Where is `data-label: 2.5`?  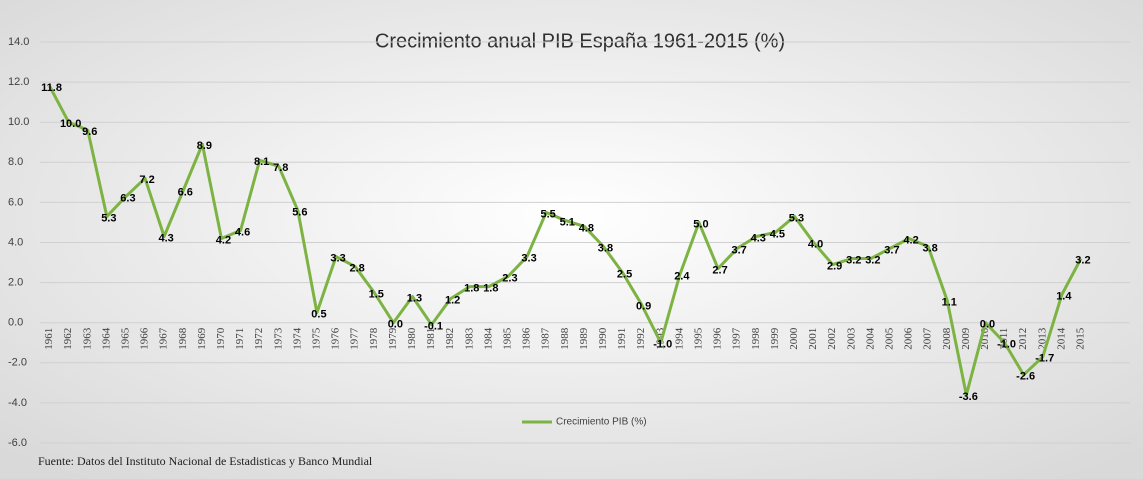
data-label: 2.5 is located at coordinates (624, 274).